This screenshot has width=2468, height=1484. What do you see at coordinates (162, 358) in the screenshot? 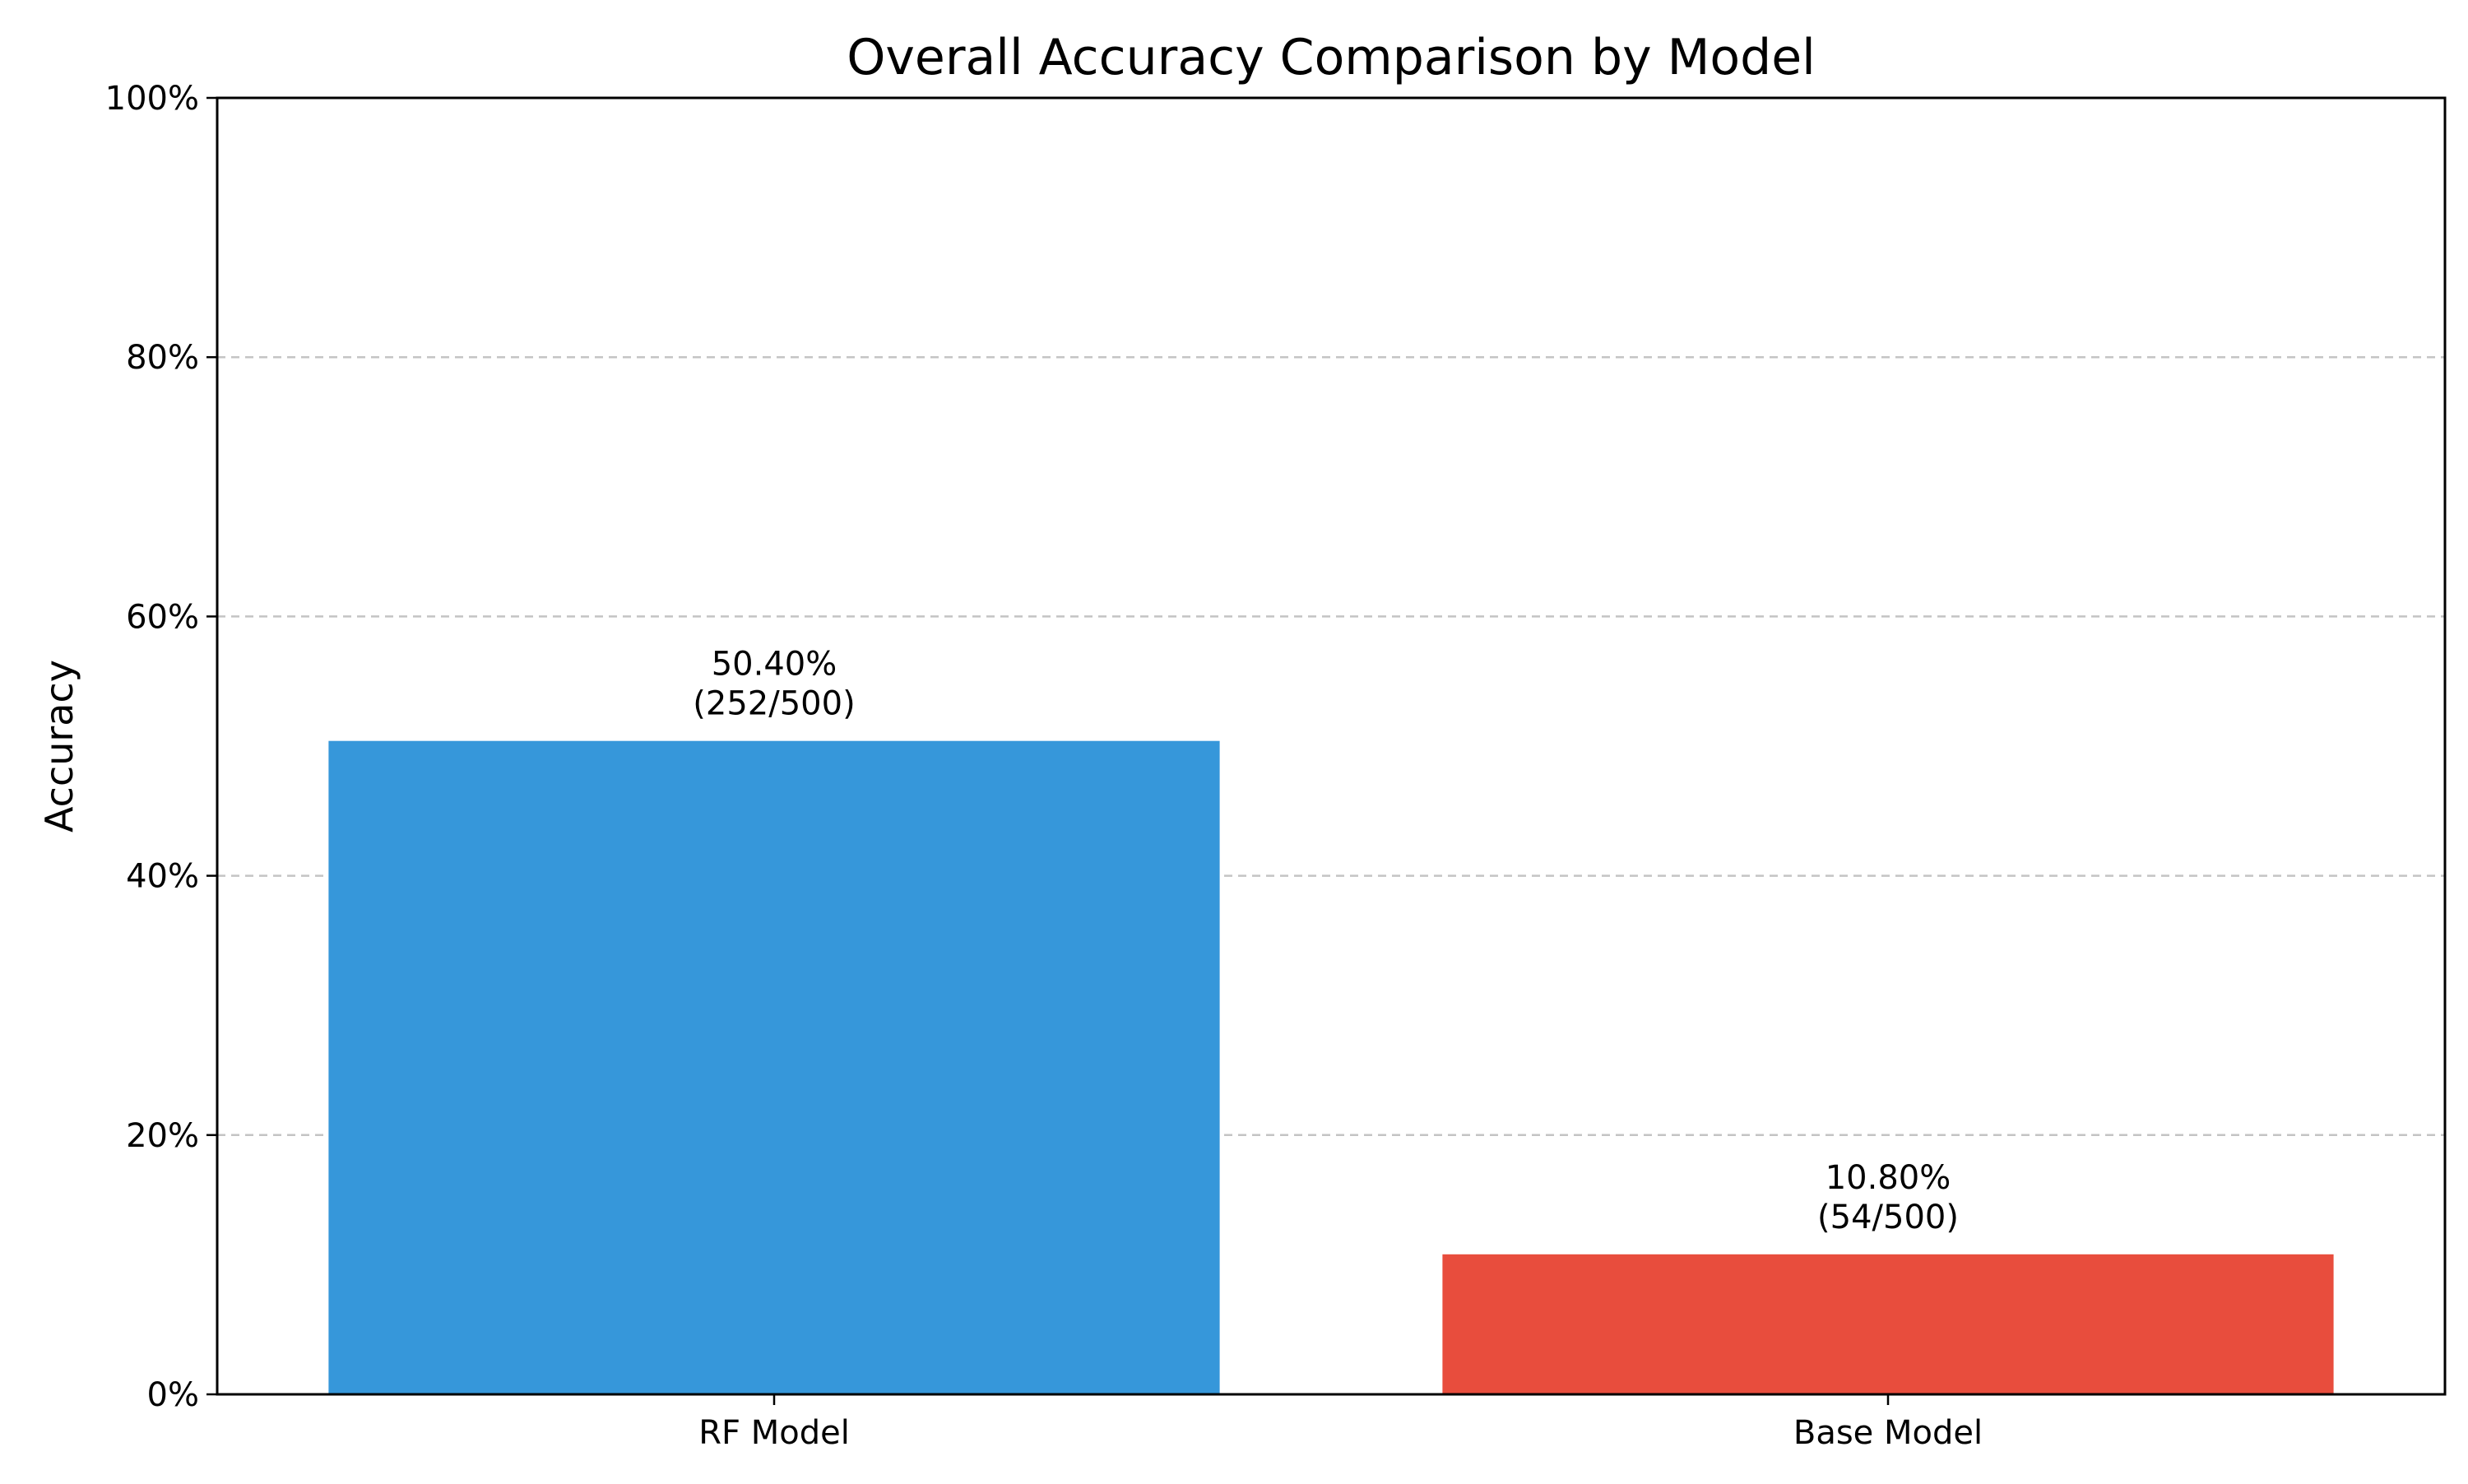
I see `y-tick-label: 80%` at bounding box center [162, 358].